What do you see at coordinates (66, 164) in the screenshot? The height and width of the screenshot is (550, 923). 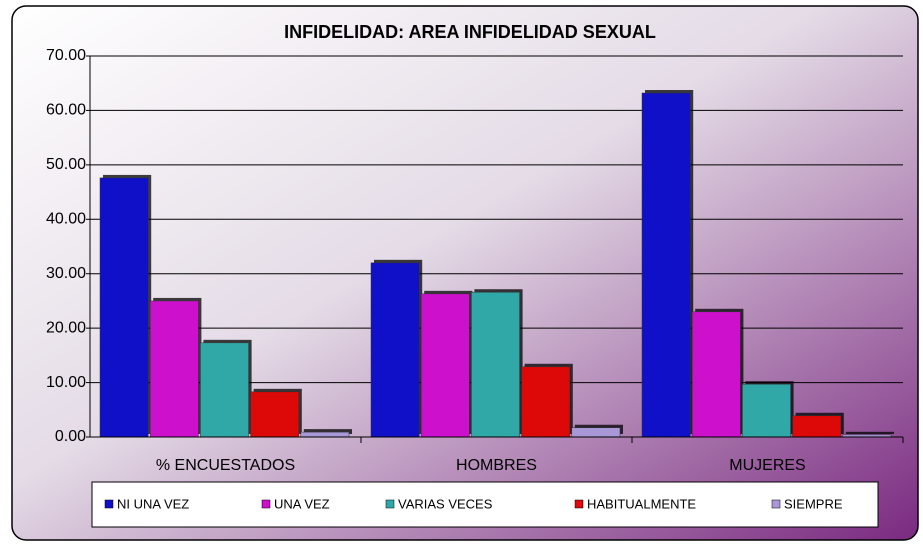 I see `y-tick-label: 50.00` at bounding box center [66, 164].